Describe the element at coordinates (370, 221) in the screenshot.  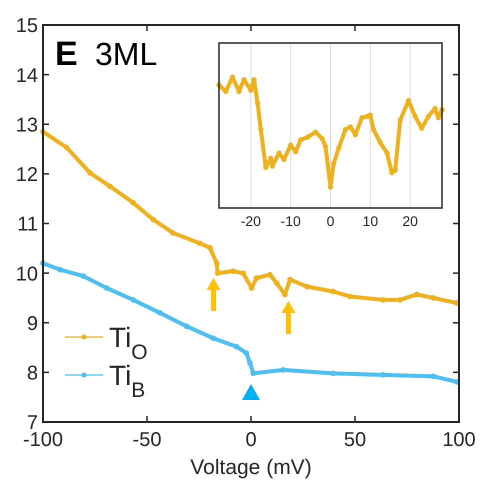
I see `x-tick-label: 10` at that location.